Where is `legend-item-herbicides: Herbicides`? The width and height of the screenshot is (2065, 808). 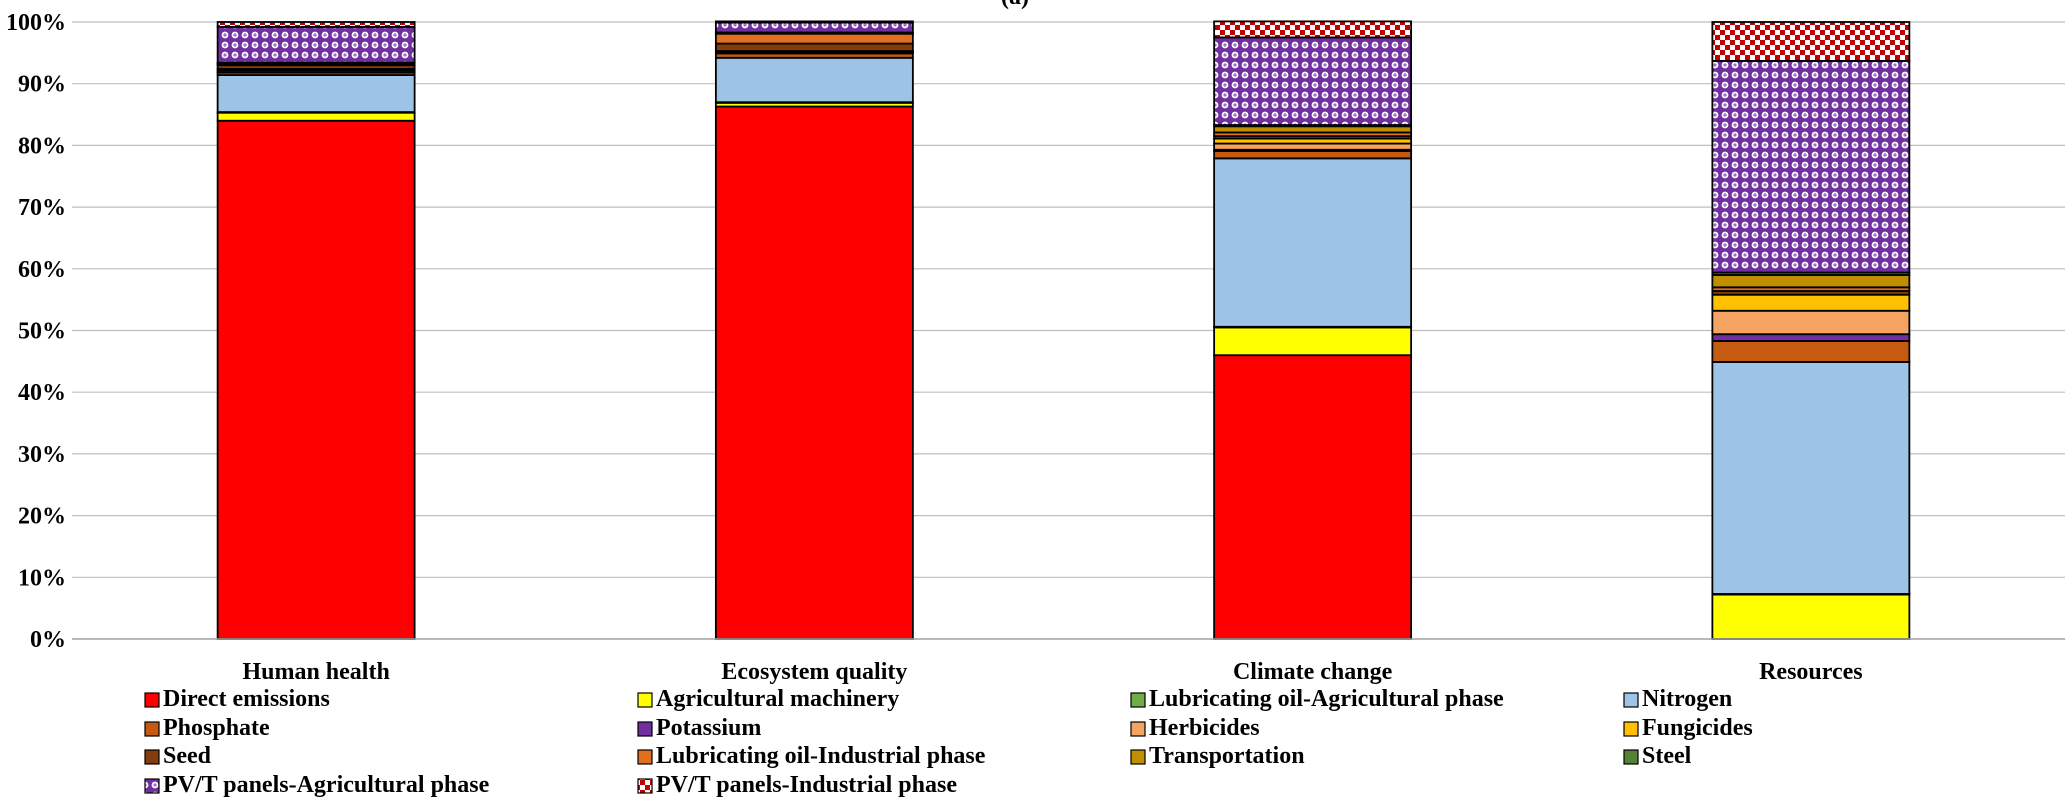
legend-item-herbicides: Herbicides is located at coordinates (1195, 728).